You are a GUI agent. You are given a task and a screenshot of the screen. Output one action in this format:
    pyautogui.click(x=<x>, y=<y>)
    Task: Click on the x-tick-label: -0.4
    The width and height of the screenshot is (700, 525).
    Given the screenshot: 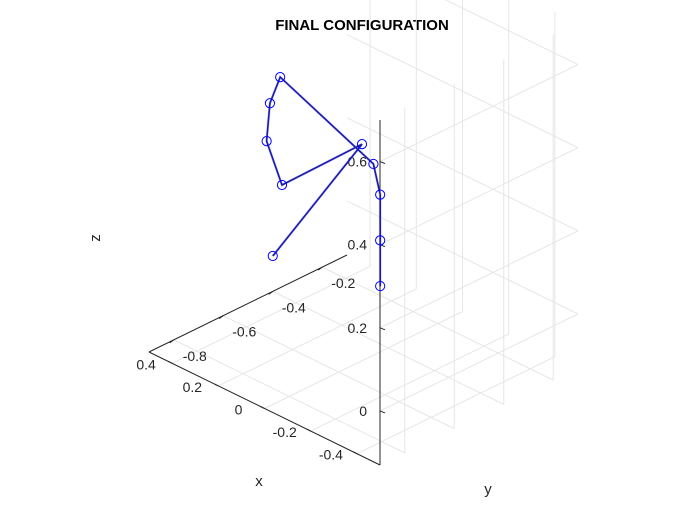 What is the action you would take?
    pyautogui.click(x=331, y=455)
    